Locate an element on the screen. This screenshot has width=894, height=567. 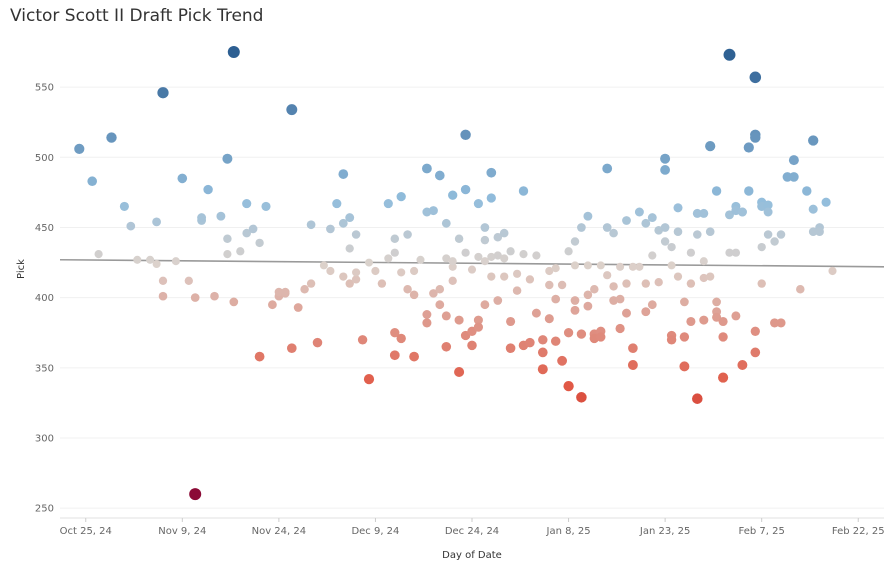
x-tick-label: Feb 22, 25 is located at coordinates (858, 531).